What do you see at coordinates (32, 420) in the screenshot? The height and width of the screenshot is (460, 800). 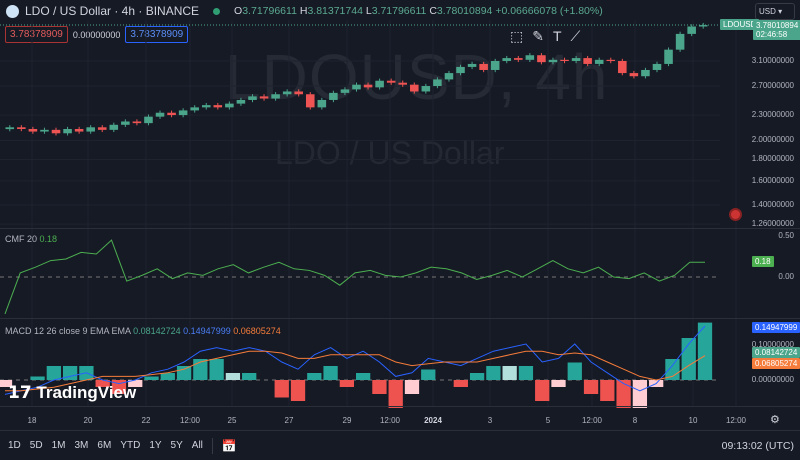 I see `time-tick: 18` at bounding box center [32, 420].